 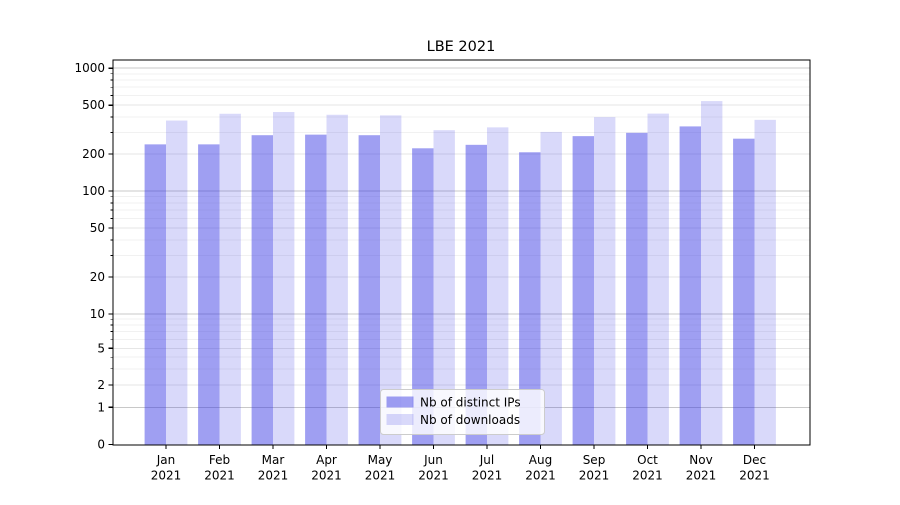 What do you see at coordinates (93, 105) in the screenshot?
I see `y-tick-label: 500` at bounding box center [93, 105].